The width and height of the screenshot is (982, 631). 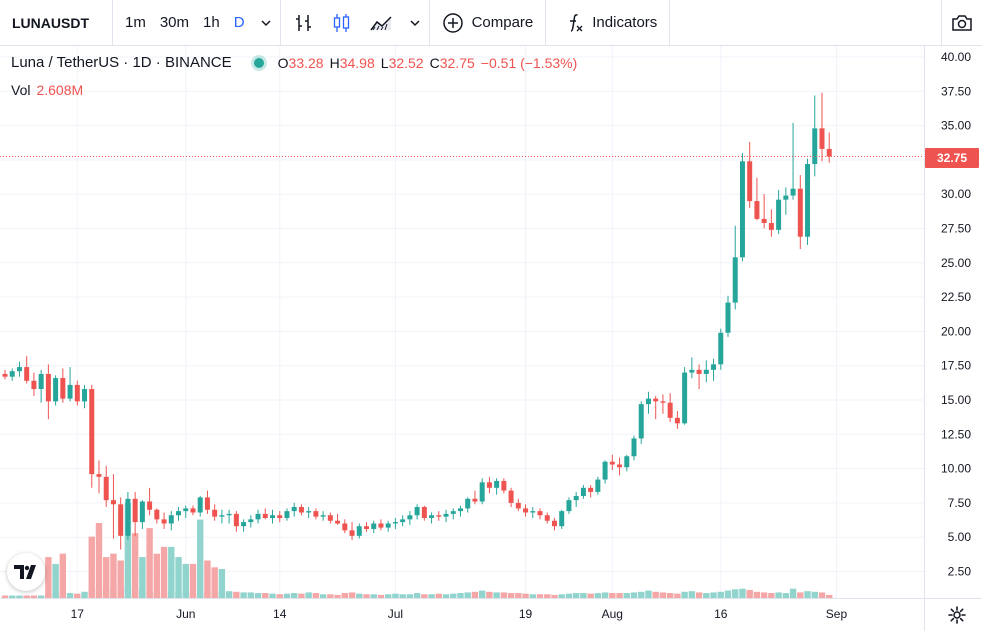 What do you see at coordinates (26, 572) in the screenshot?
I see `tradingview-logo` at bounding box center [26, 572].